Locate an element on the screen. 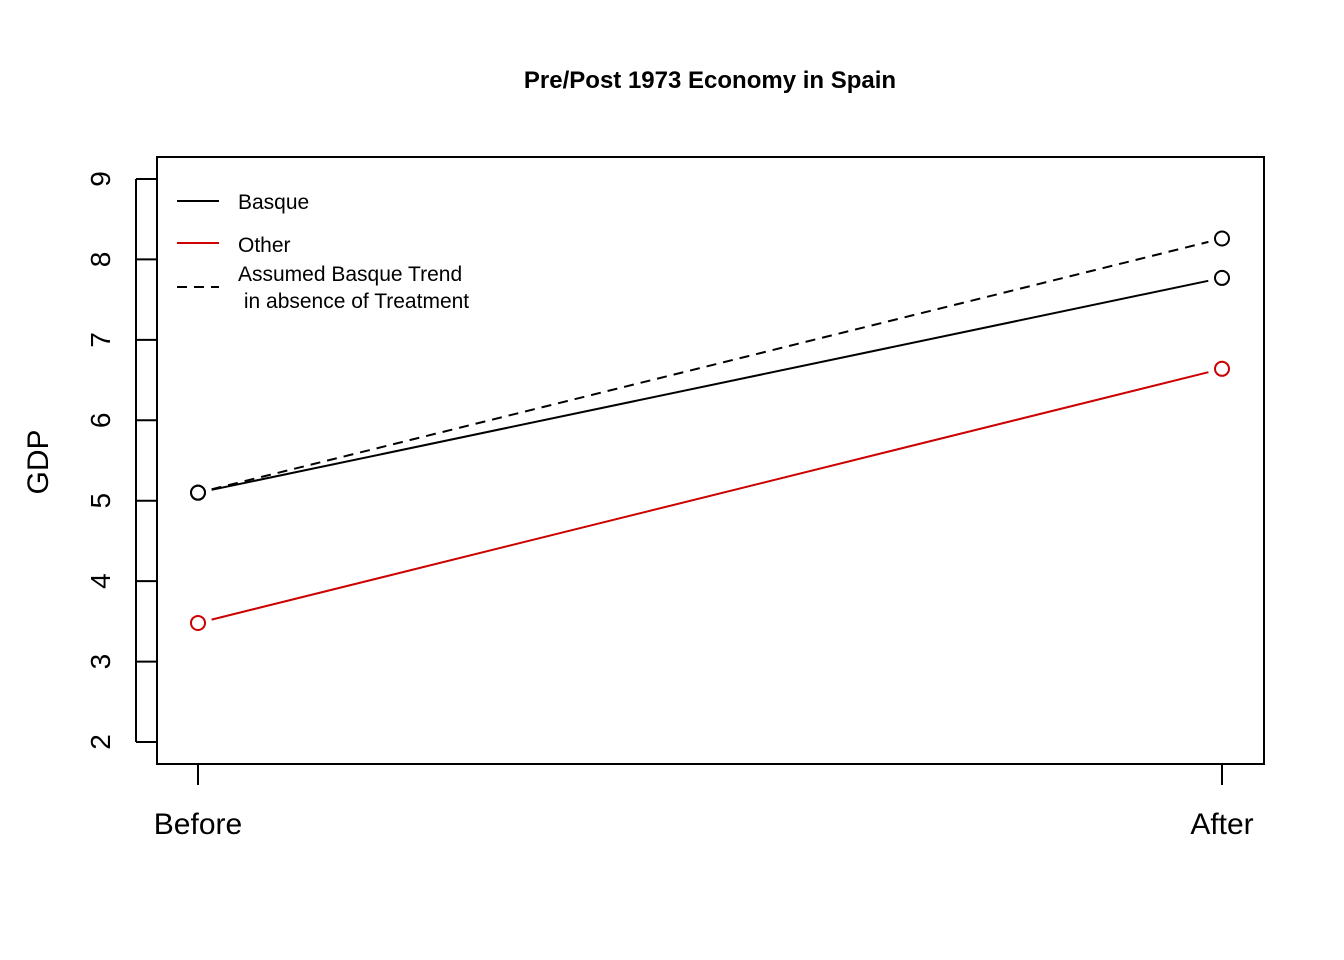  y-tick-label: 7 is located at coordinates (100, 340).